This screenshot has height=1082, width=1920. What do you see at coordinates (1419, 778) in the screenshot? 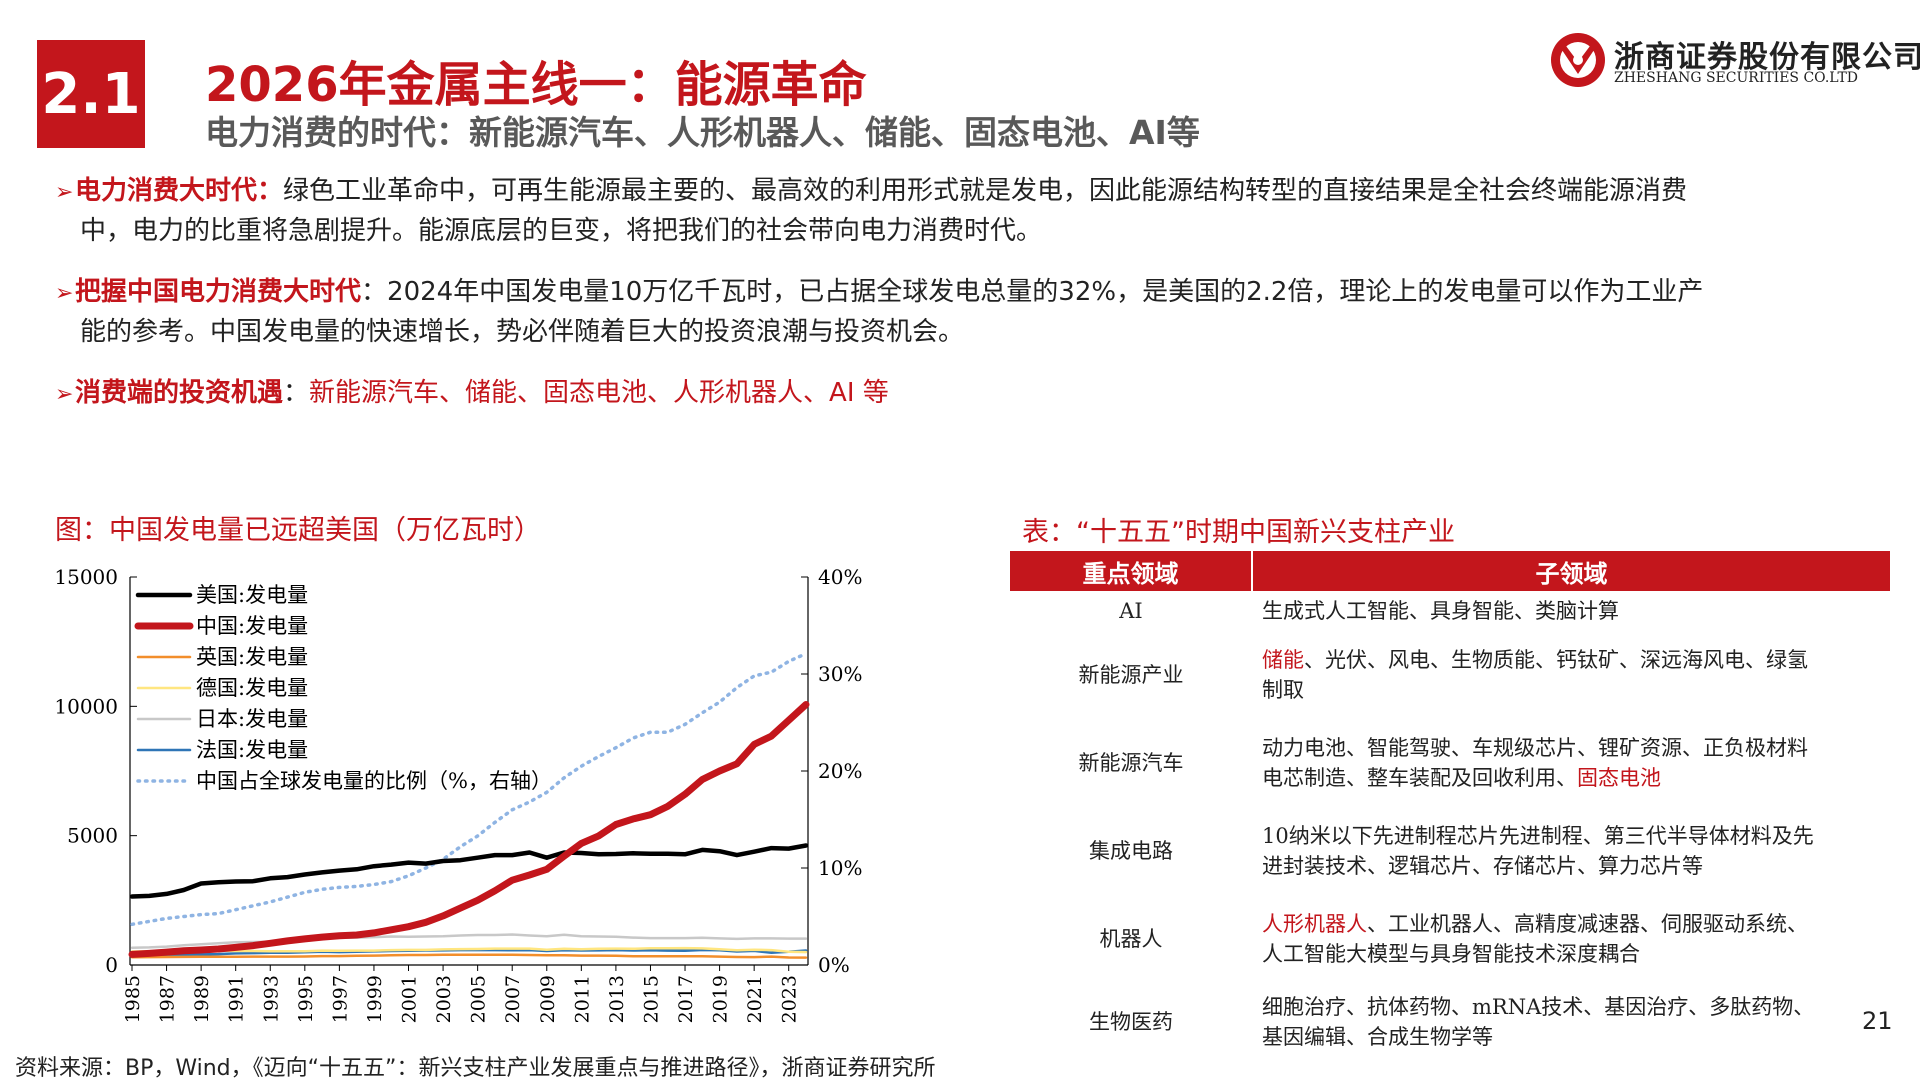
I see `sub-text-line2: 电芯制造、整车装配及回收利用、` at bounding box center [1419, 778].